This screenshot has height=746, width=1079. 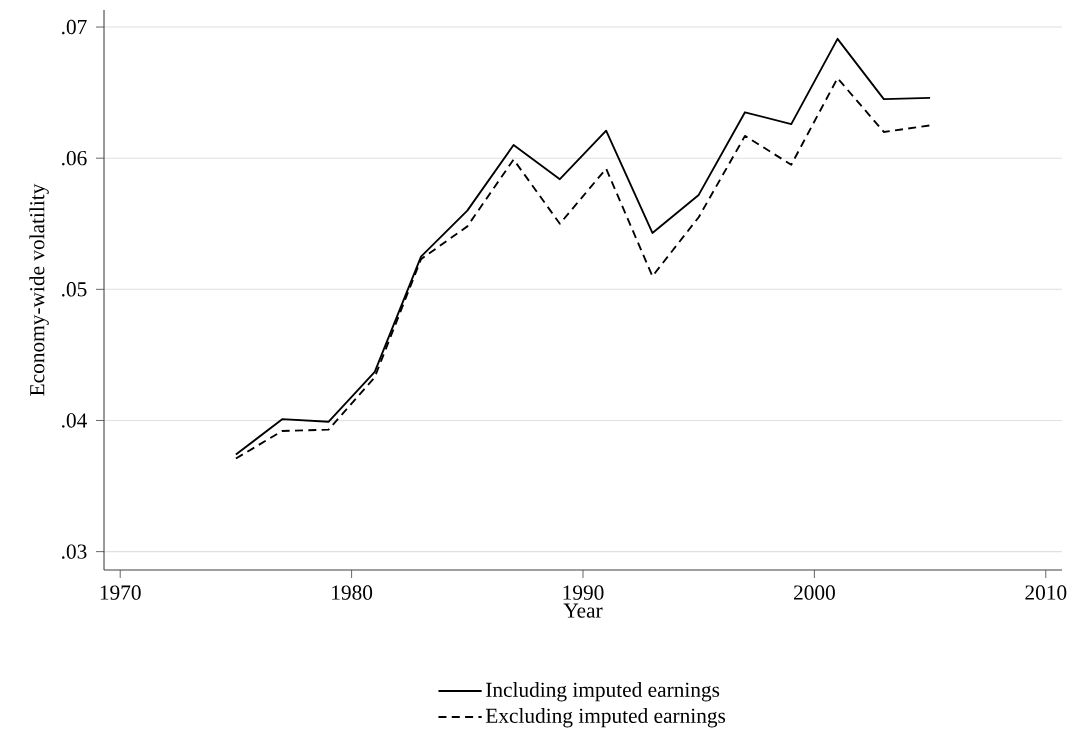 I want to click on y-tick-label: .05, so click(x=74, y=289).